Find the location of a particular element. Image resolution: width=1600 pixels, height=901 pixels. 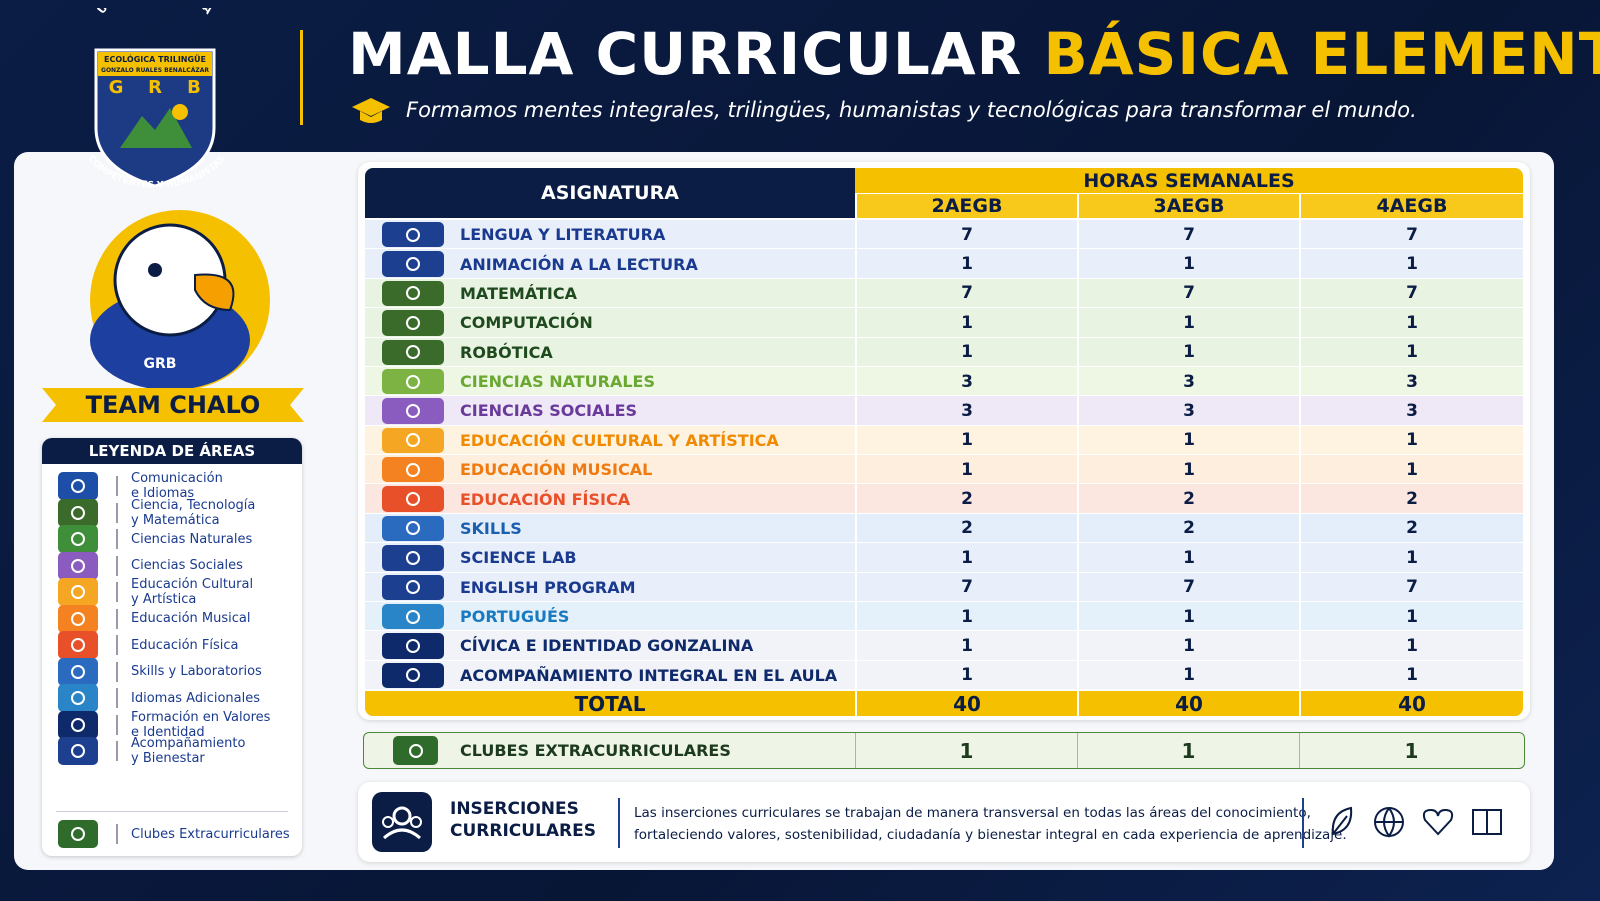

separator is located at coordinates (1303, 823).